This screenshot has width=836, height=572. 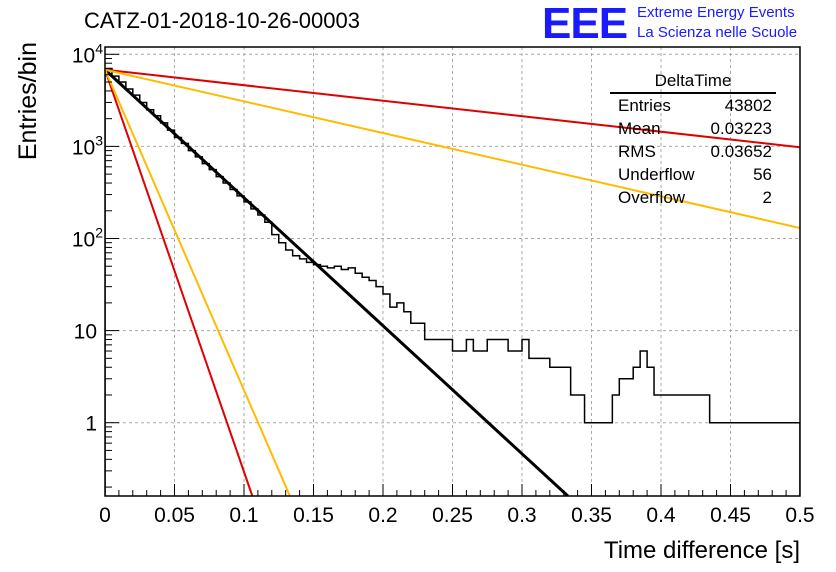 What do you see at coordinates (28, 101) in the screenshot?
I see `y-axis-label: Entries/bin` at bounding box center [28, 101].